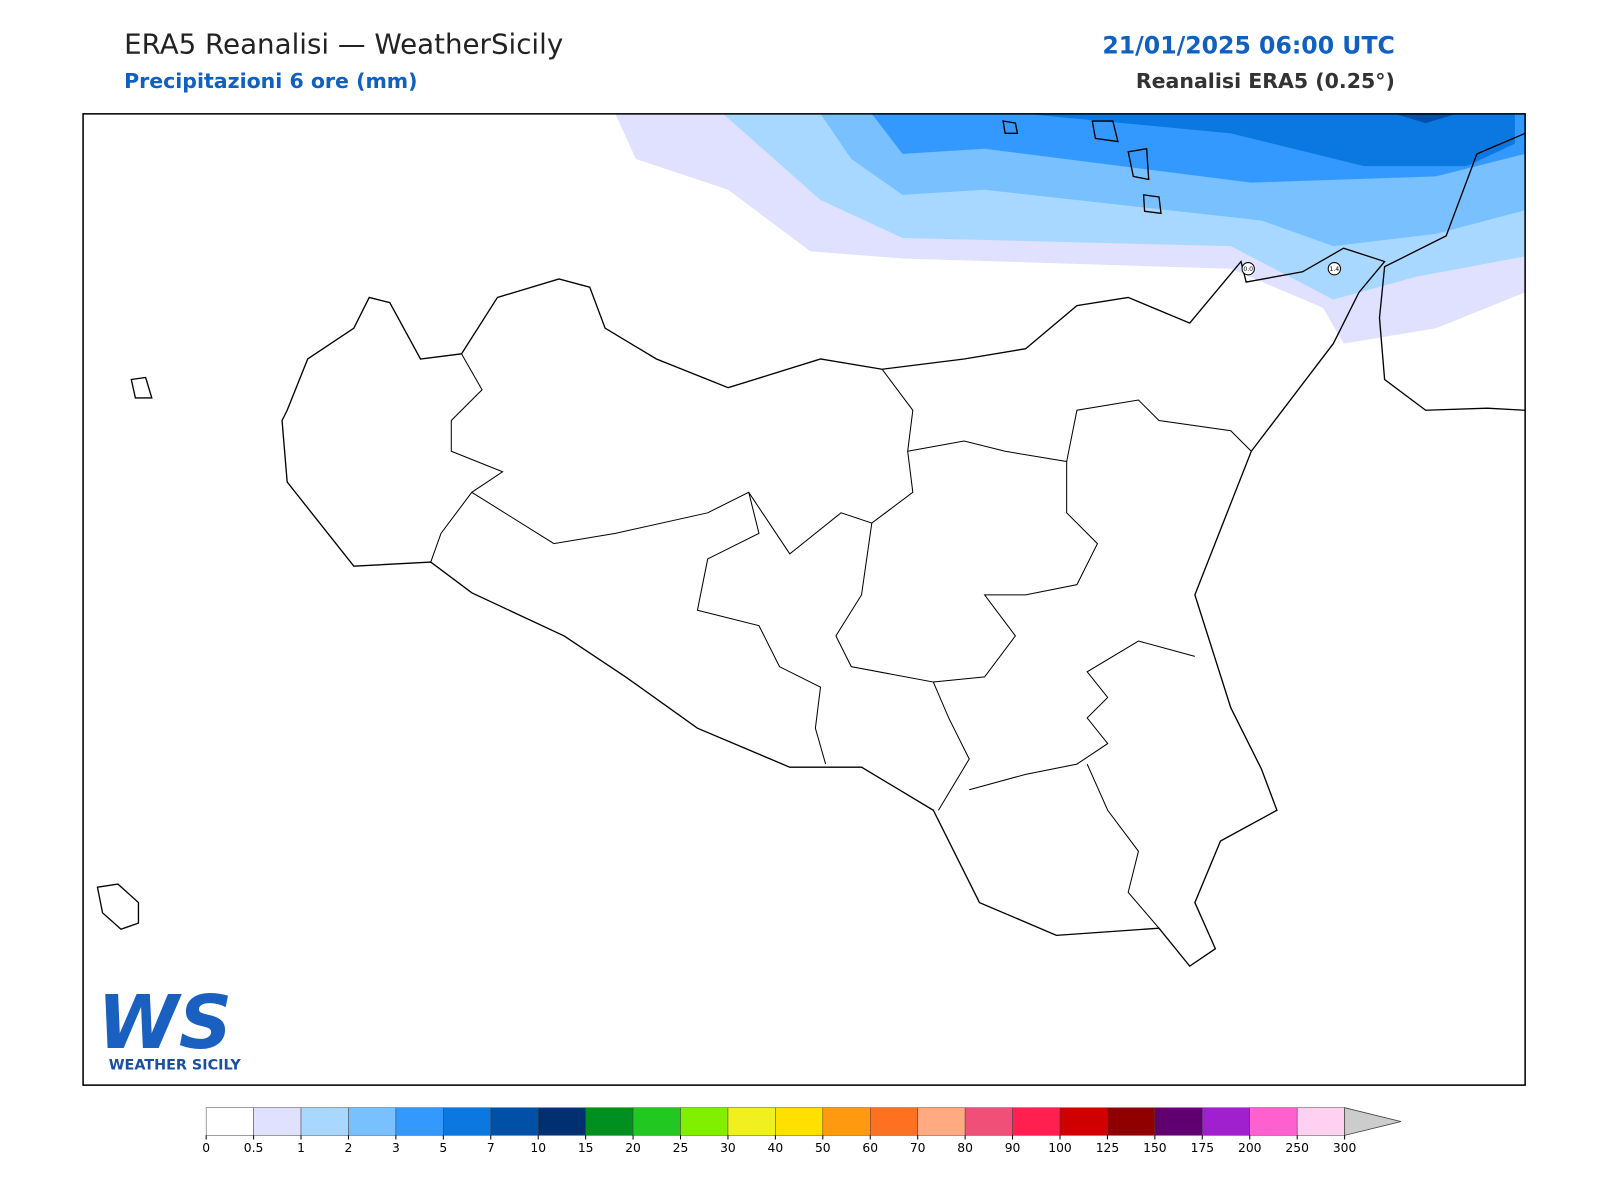  What do you see at coordinates (681, 1148) in the screenshot?
I see `colorbar-tick-label: 25` at bounding box center [681, 1148].